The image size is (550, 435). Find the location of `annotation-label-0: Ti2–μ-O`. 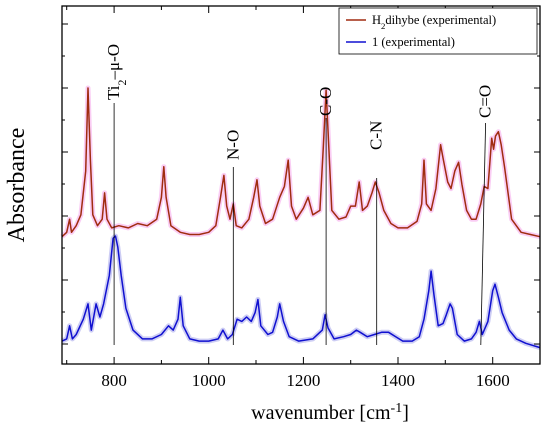

annotation-label-0: Ti2–μ-O is located at coordinates (116, 72).